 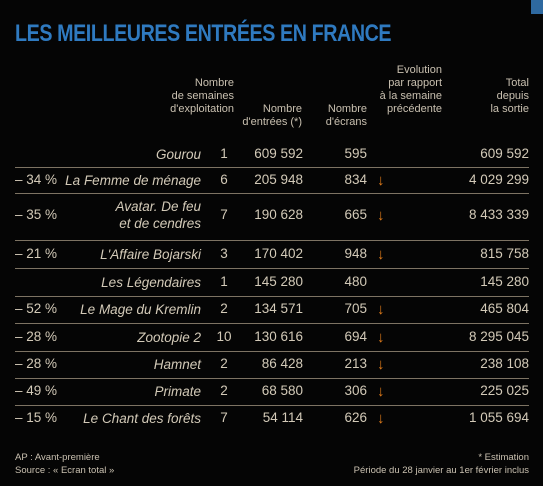 What do you see at coordinates (282, 417) in the screenshot?
I see `entries-count: 54 114` at bounding box center [282, 417].